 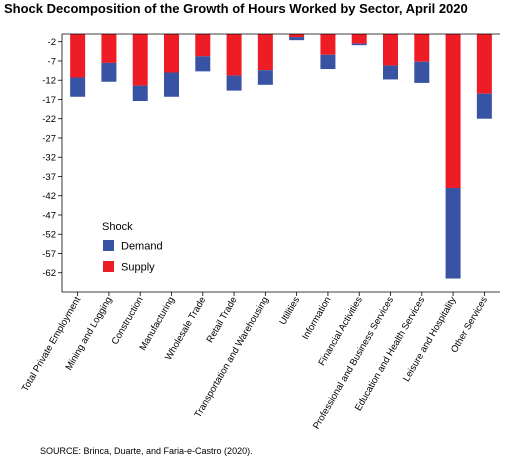 I want to click on bar-supply-information, so click(x=328, y=44).